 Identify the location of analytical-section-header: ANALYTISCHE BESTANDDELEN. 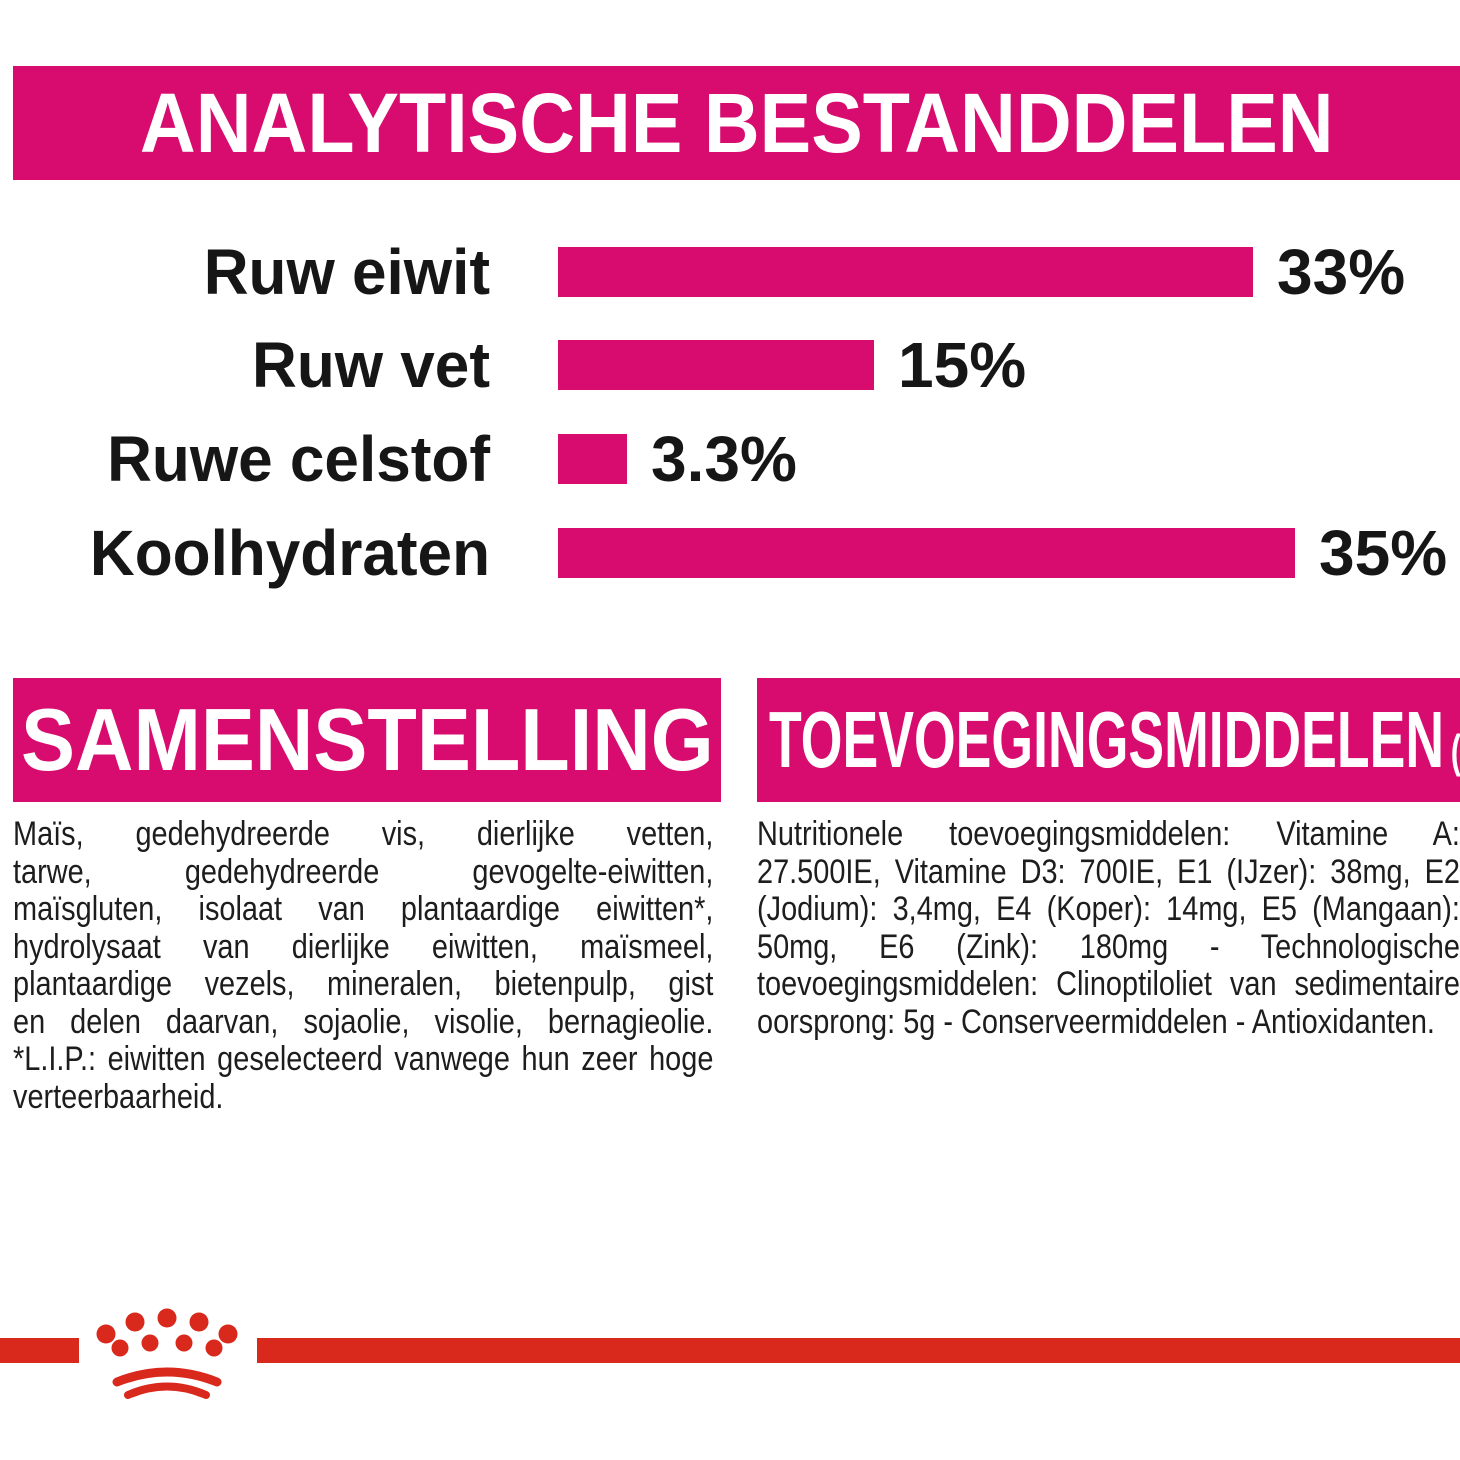
(736, 123).